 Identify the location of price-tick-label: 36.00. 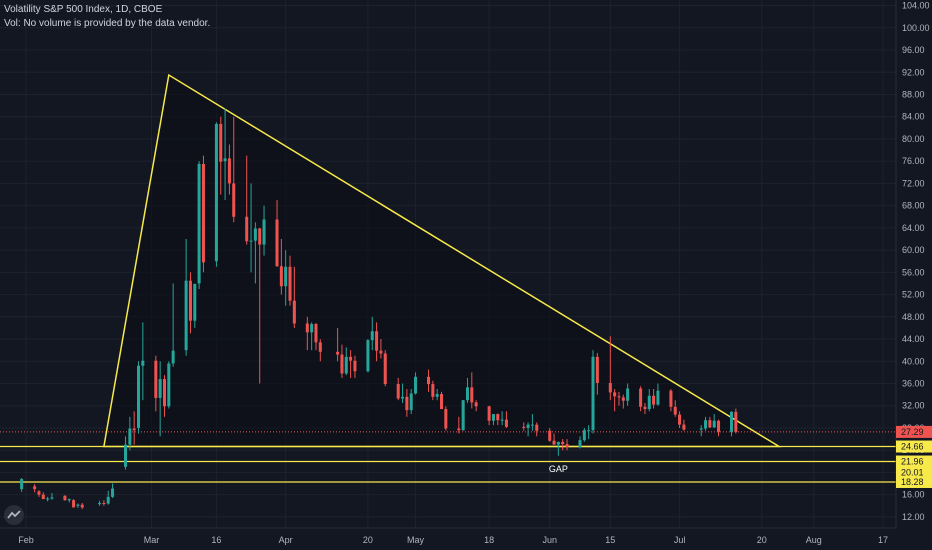
(913, 383).